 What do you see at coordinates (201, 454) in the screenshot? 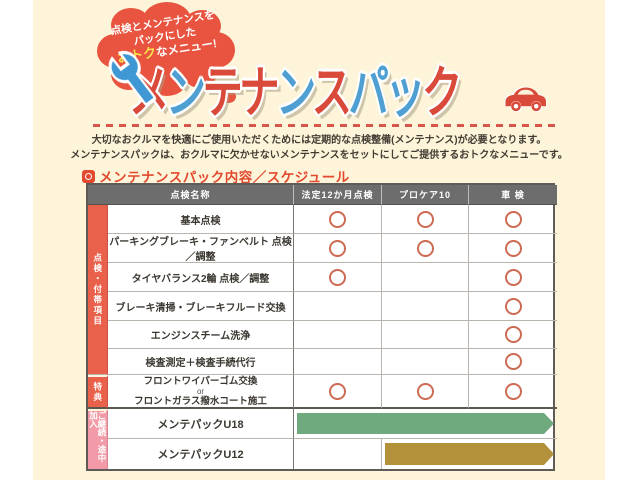
I see `row-name-u12: メンテパックU12` at bounding box center [201, 454].